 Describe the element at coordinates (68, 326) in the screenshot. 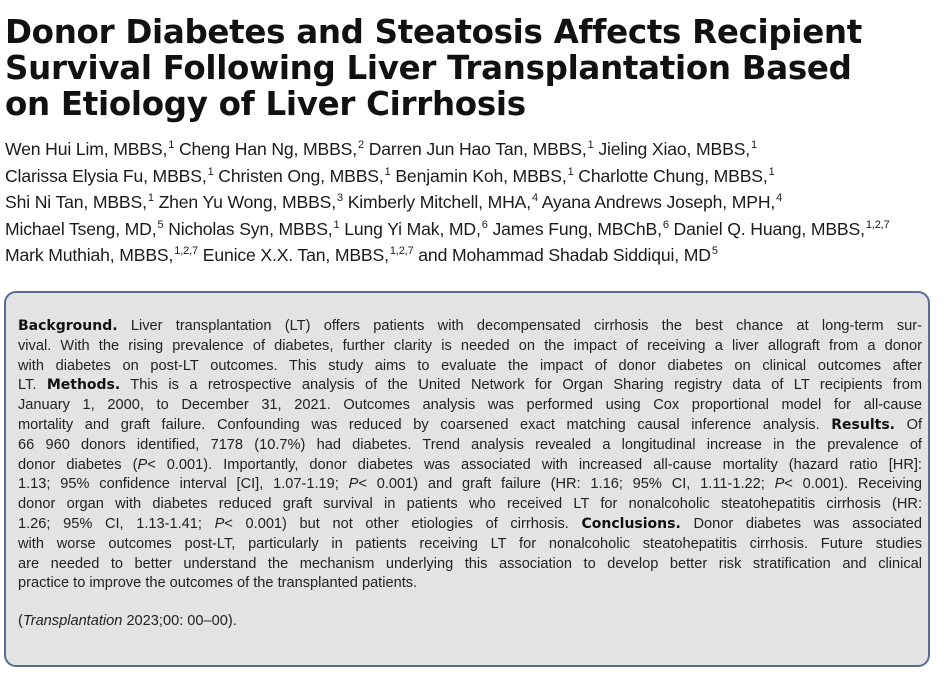

I see `background-heading: Background.` at that location.